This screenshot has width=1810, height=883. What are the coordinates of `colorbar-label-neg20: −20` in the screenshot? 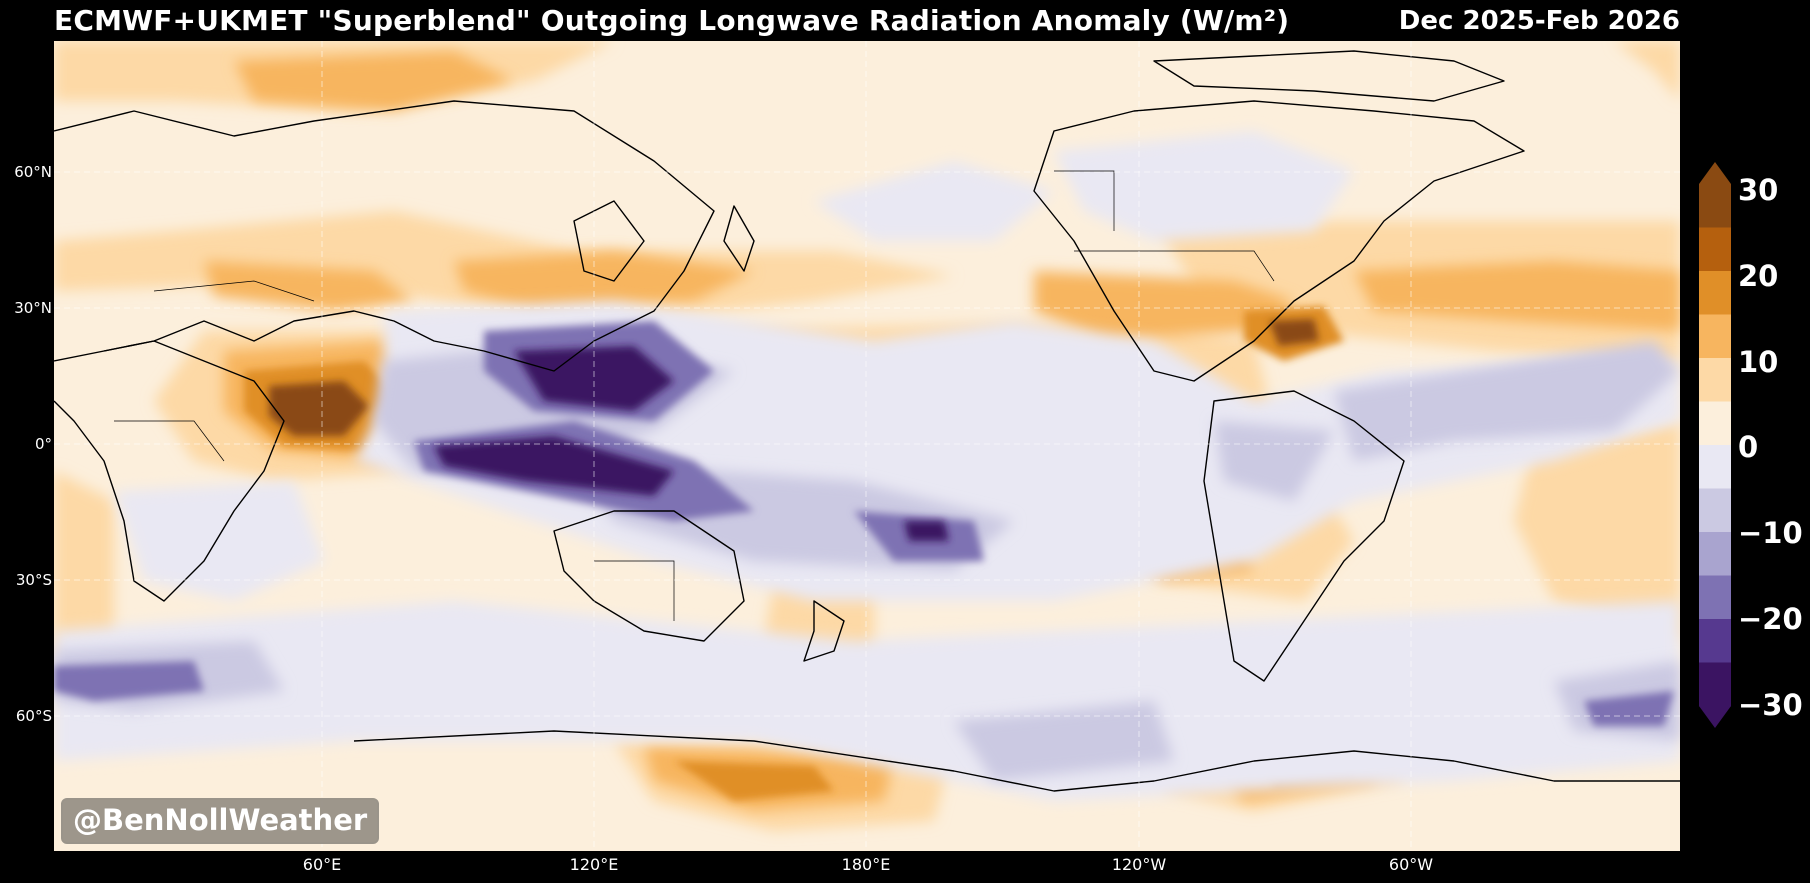 It's located at (1770, 619).